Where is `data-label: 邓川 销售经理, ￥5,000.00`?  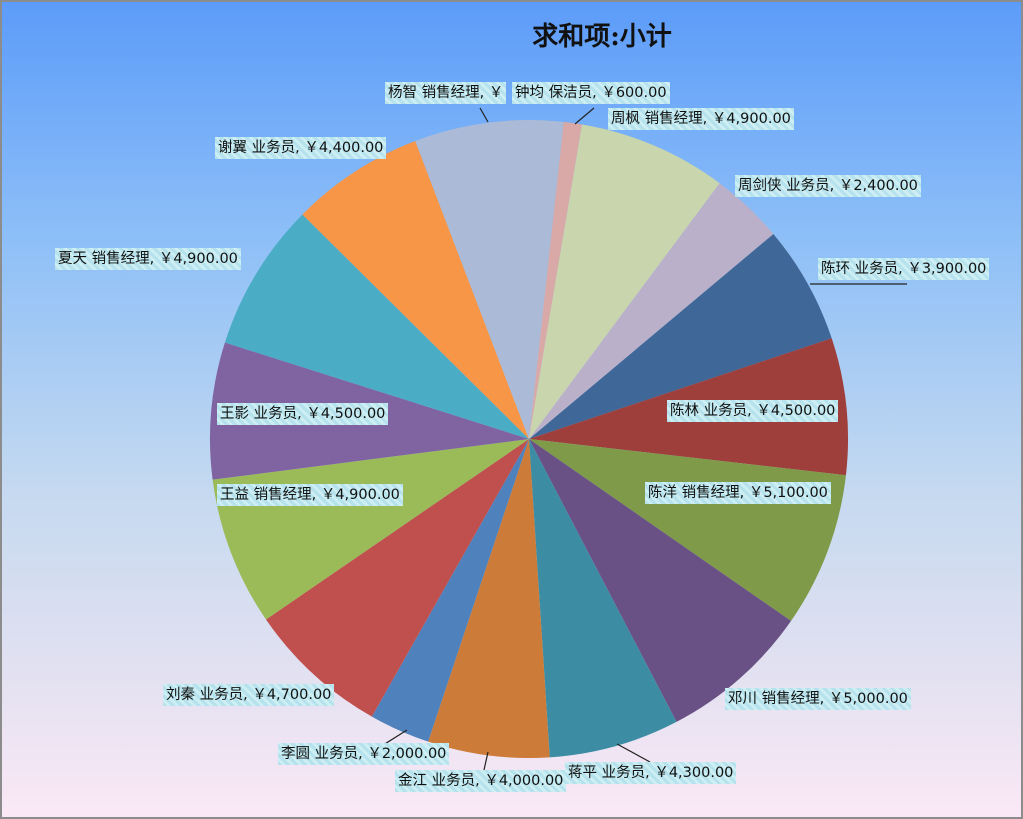 data-label: 邓川 销售经理, ￥5,000.00 is located at coordinates (818, 699).